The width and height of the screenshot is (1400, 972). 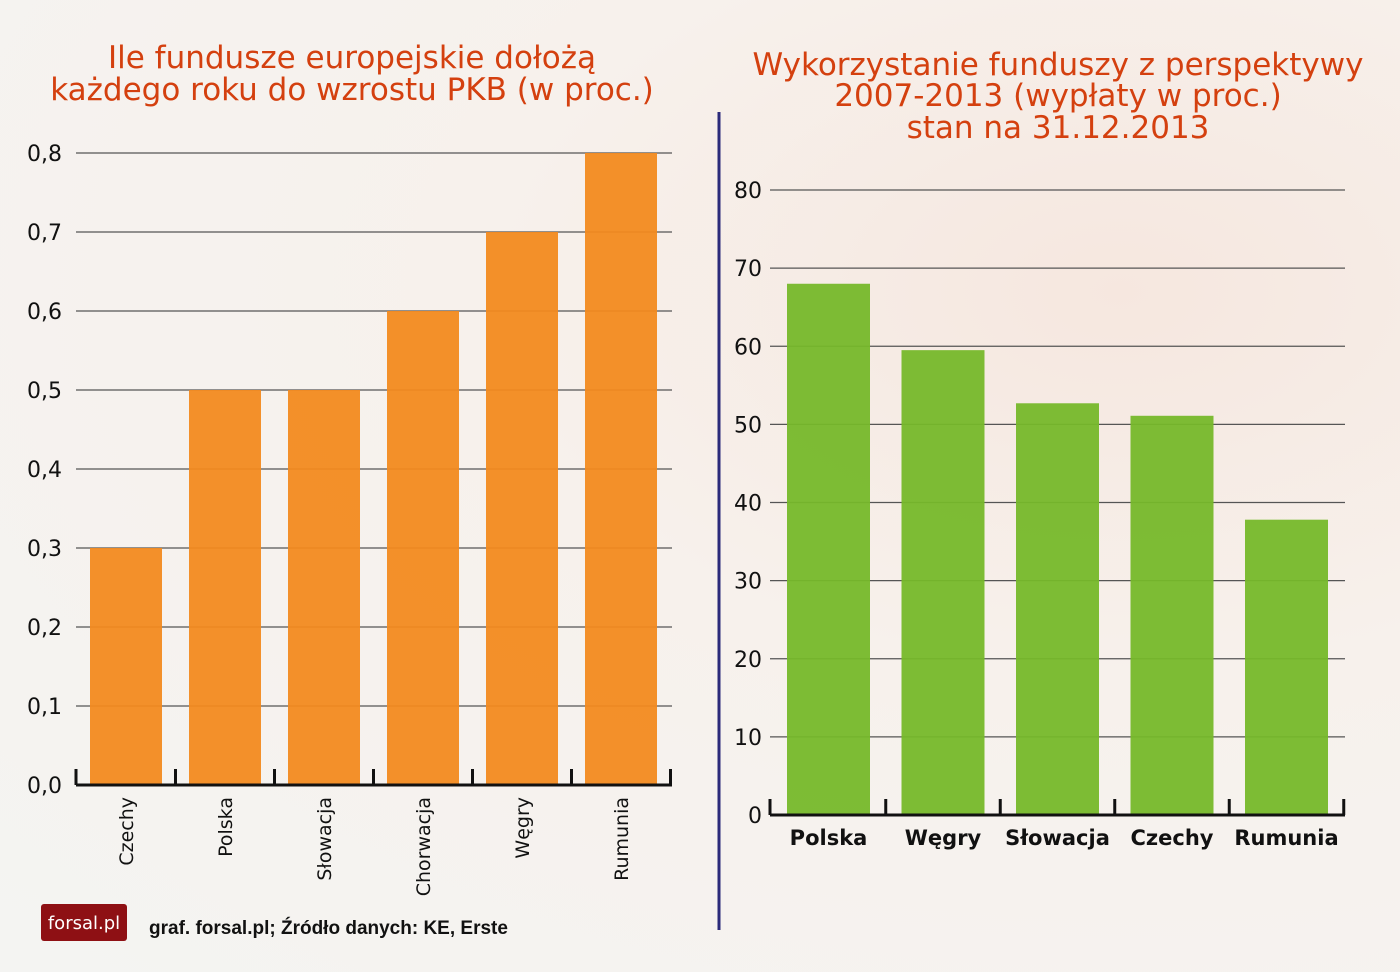 What do you see at coordinates (44, 391) in the screenshot?
I see `y-tick-label: 0,5` at bounding box center [44, 391].